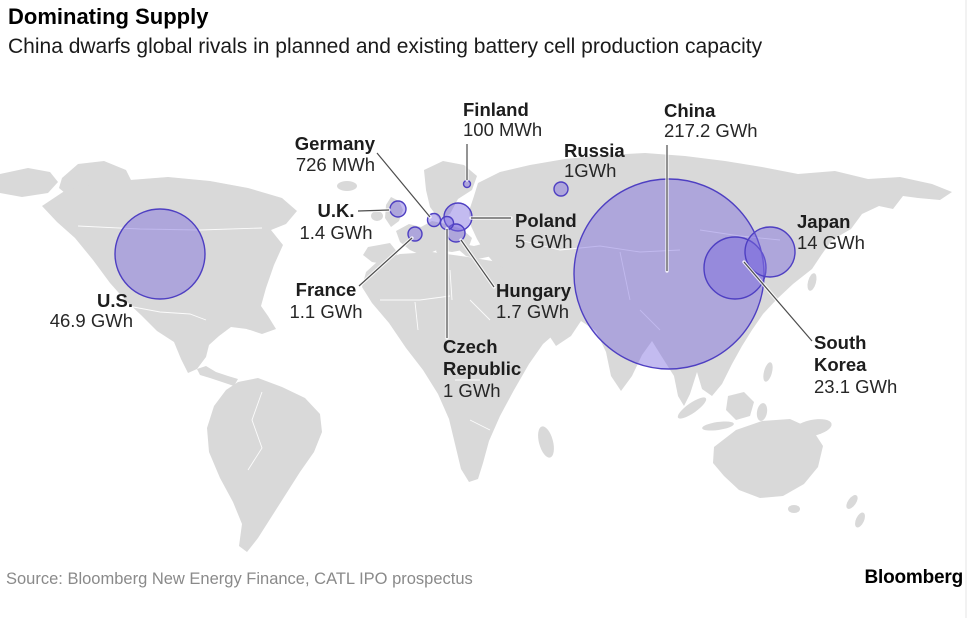 This screenshot has height=618, width=975. What do you see at coordinates (534, 301) in the screenshot?
I see `label-hungary: Hungary 1.7 GWh` at bounding box center [534, 301].